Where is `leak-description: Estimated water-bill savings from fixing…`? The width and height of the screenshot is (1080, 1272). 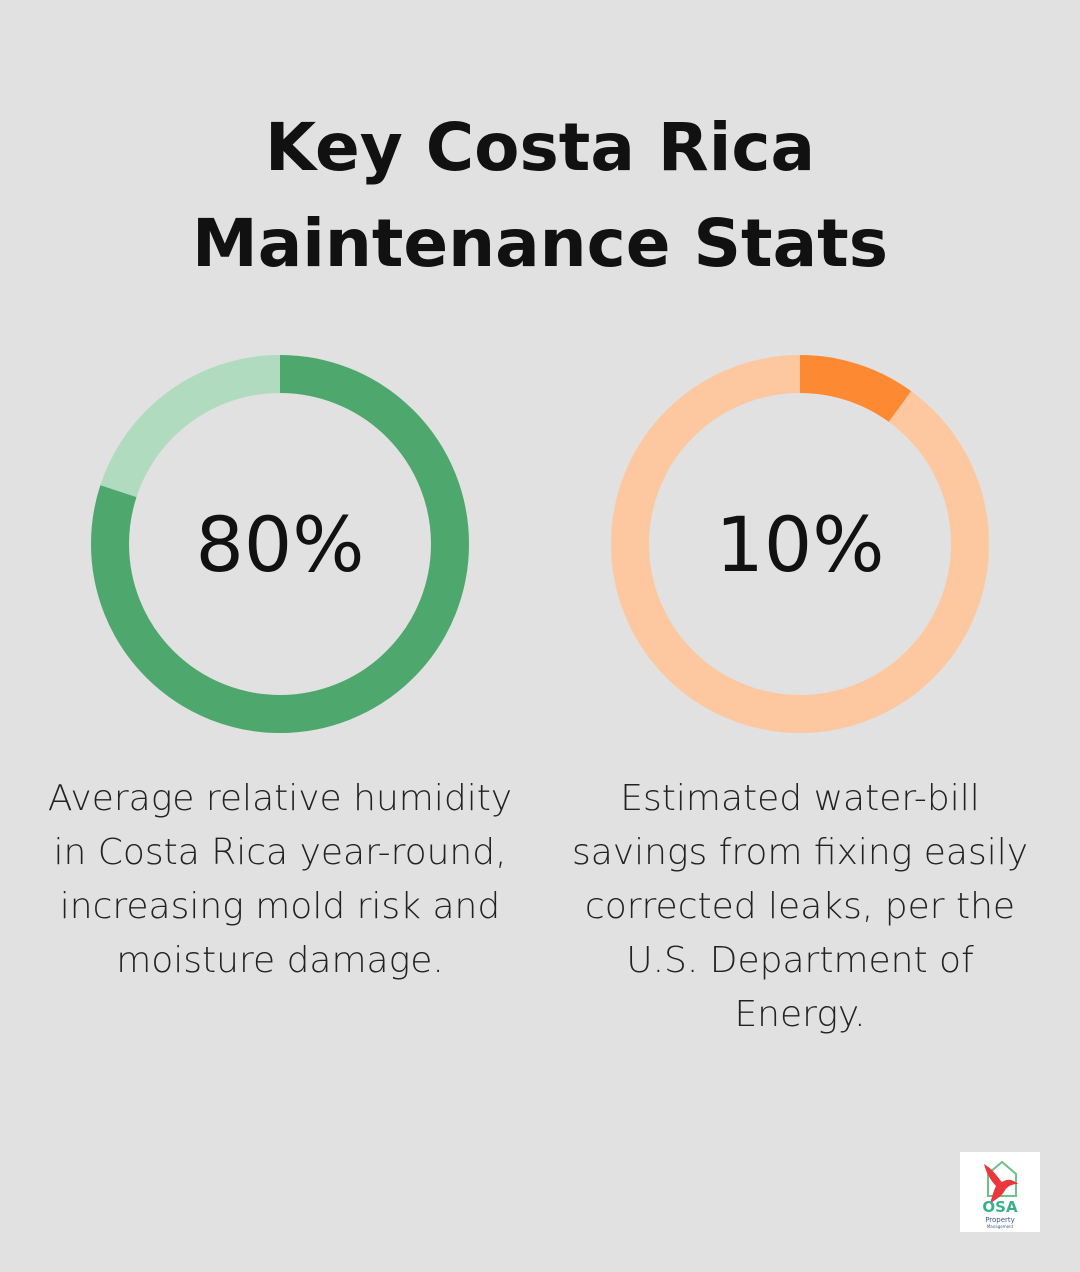
leak-description: Estimated water-bill savings from fixing… is located at coordinates (800, 906).